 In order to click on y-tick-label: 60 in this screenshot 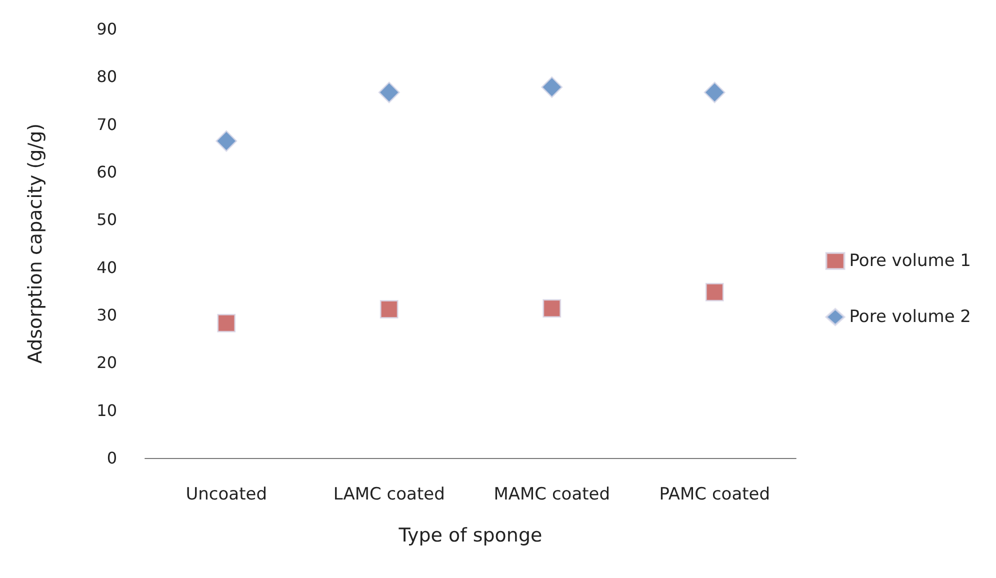, I will do `click(106, 172)`.